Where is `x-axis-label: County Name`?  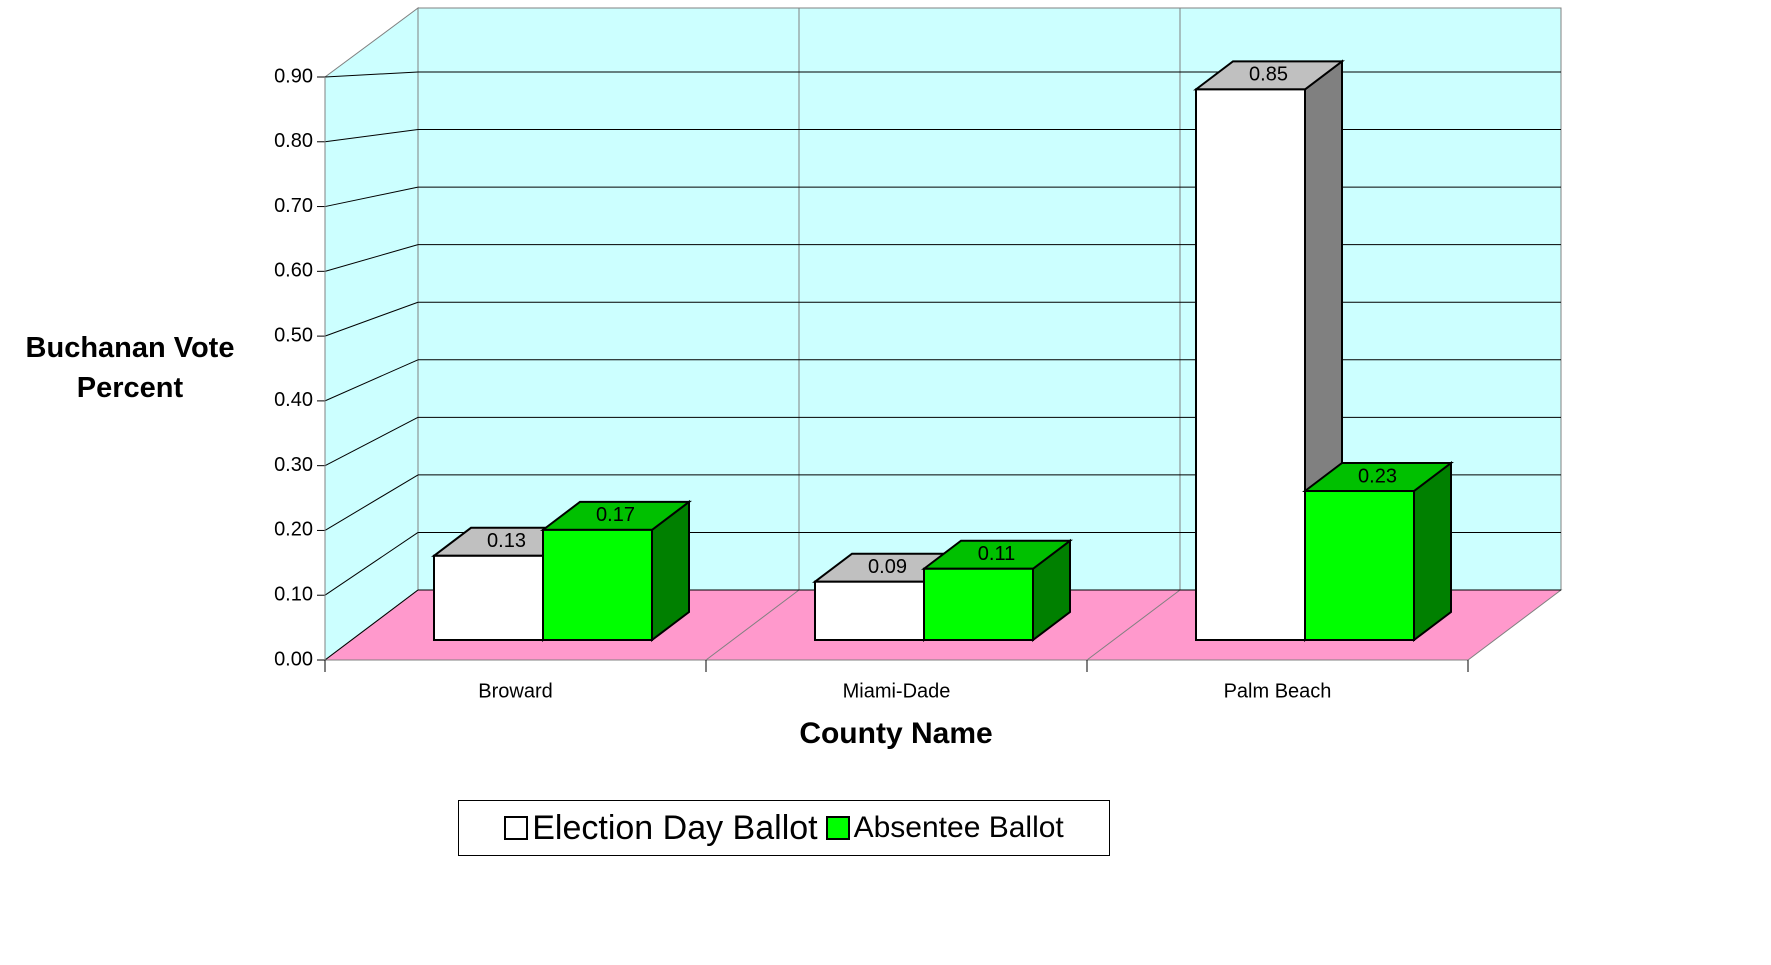
x-axis-label: County Name is located at coordinates (895, 733).